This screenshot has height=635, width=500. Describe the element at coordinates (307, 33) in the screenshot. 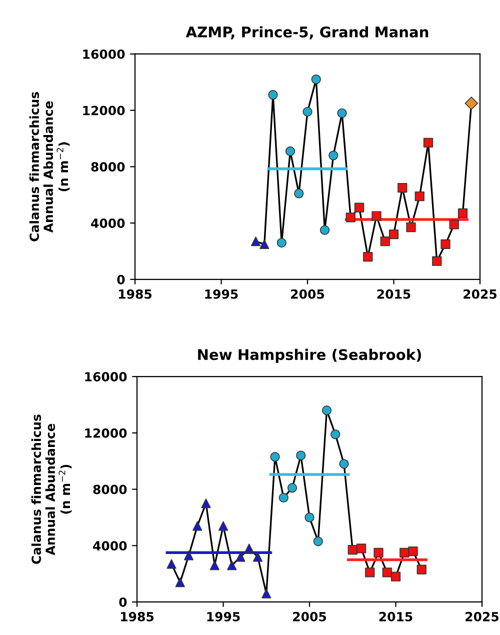

I see `chart-title: AZMP, Prince-5, Grand Manan` at that location.